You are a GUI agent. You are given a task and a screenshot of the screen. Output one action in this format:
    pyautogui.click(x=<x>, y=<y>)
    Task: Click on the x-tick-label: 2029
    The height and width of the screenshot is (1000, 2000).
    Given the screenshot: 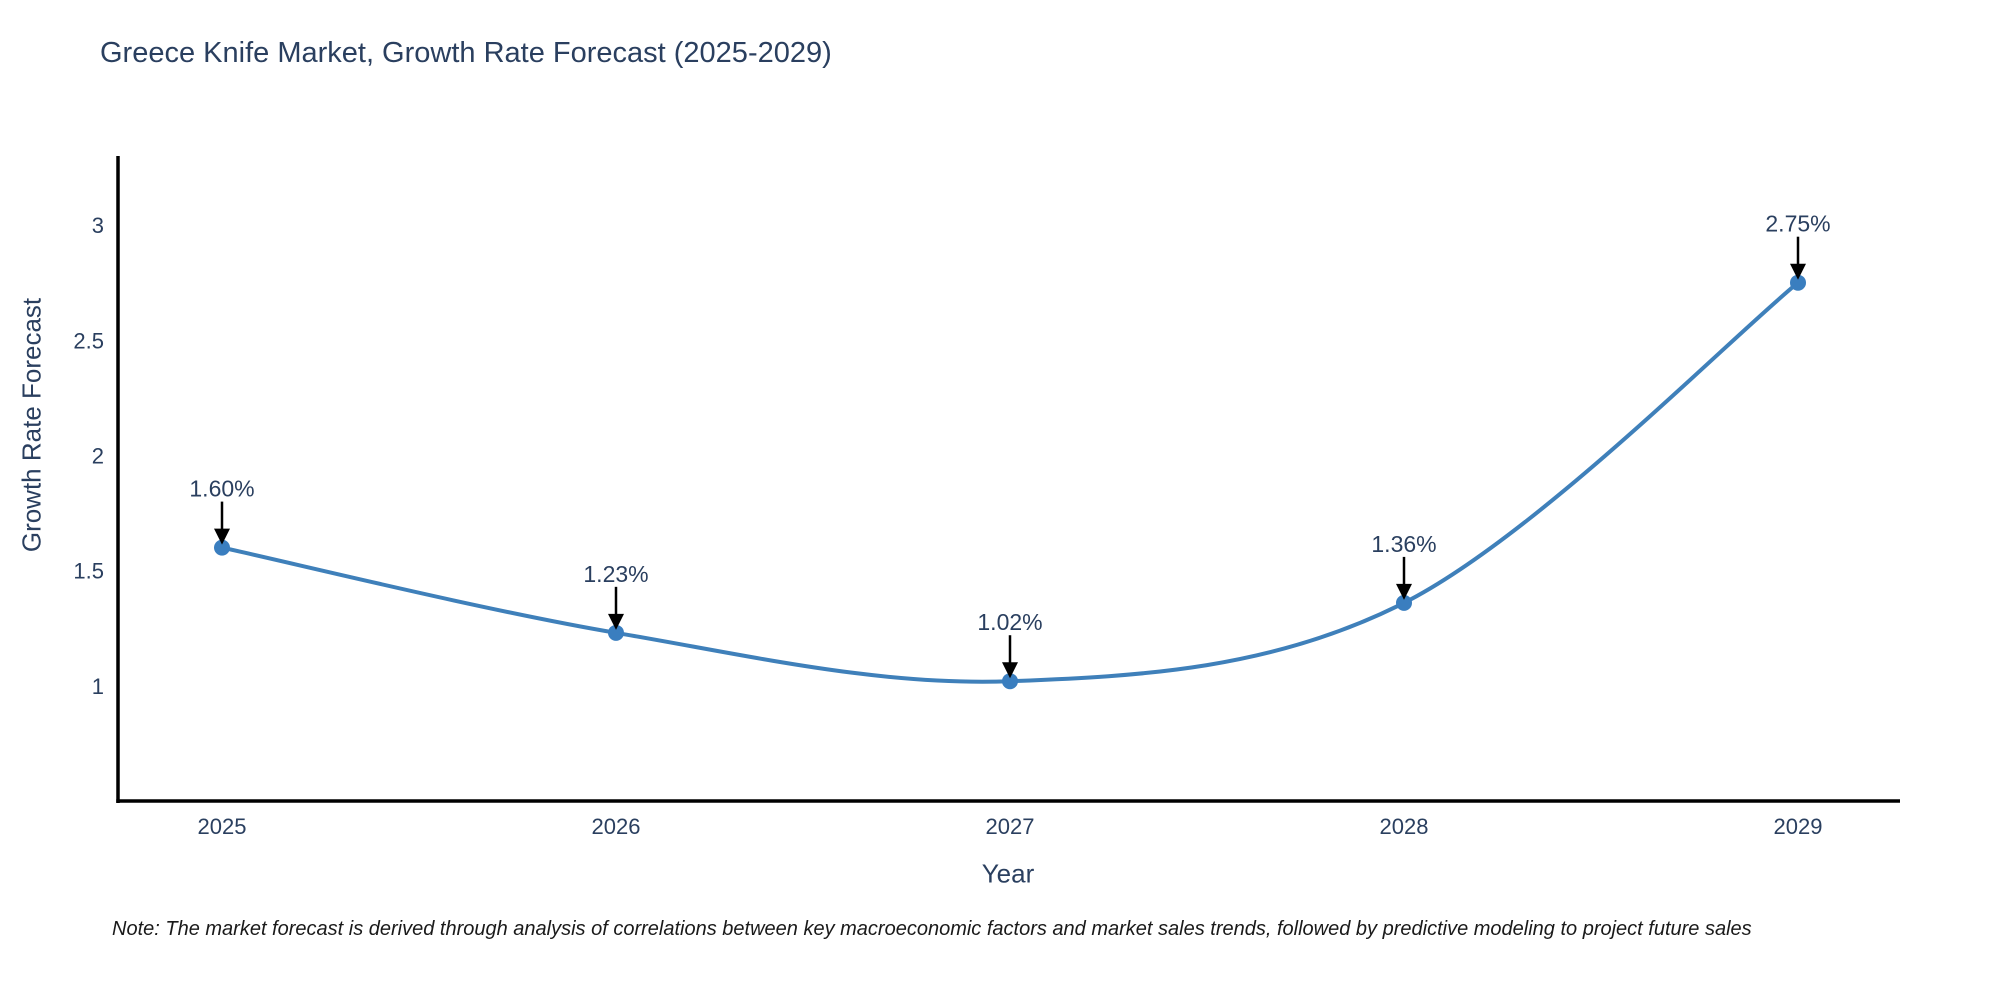 What is the action you would take?
    pyautogui.click(x=1798, y=826)
    